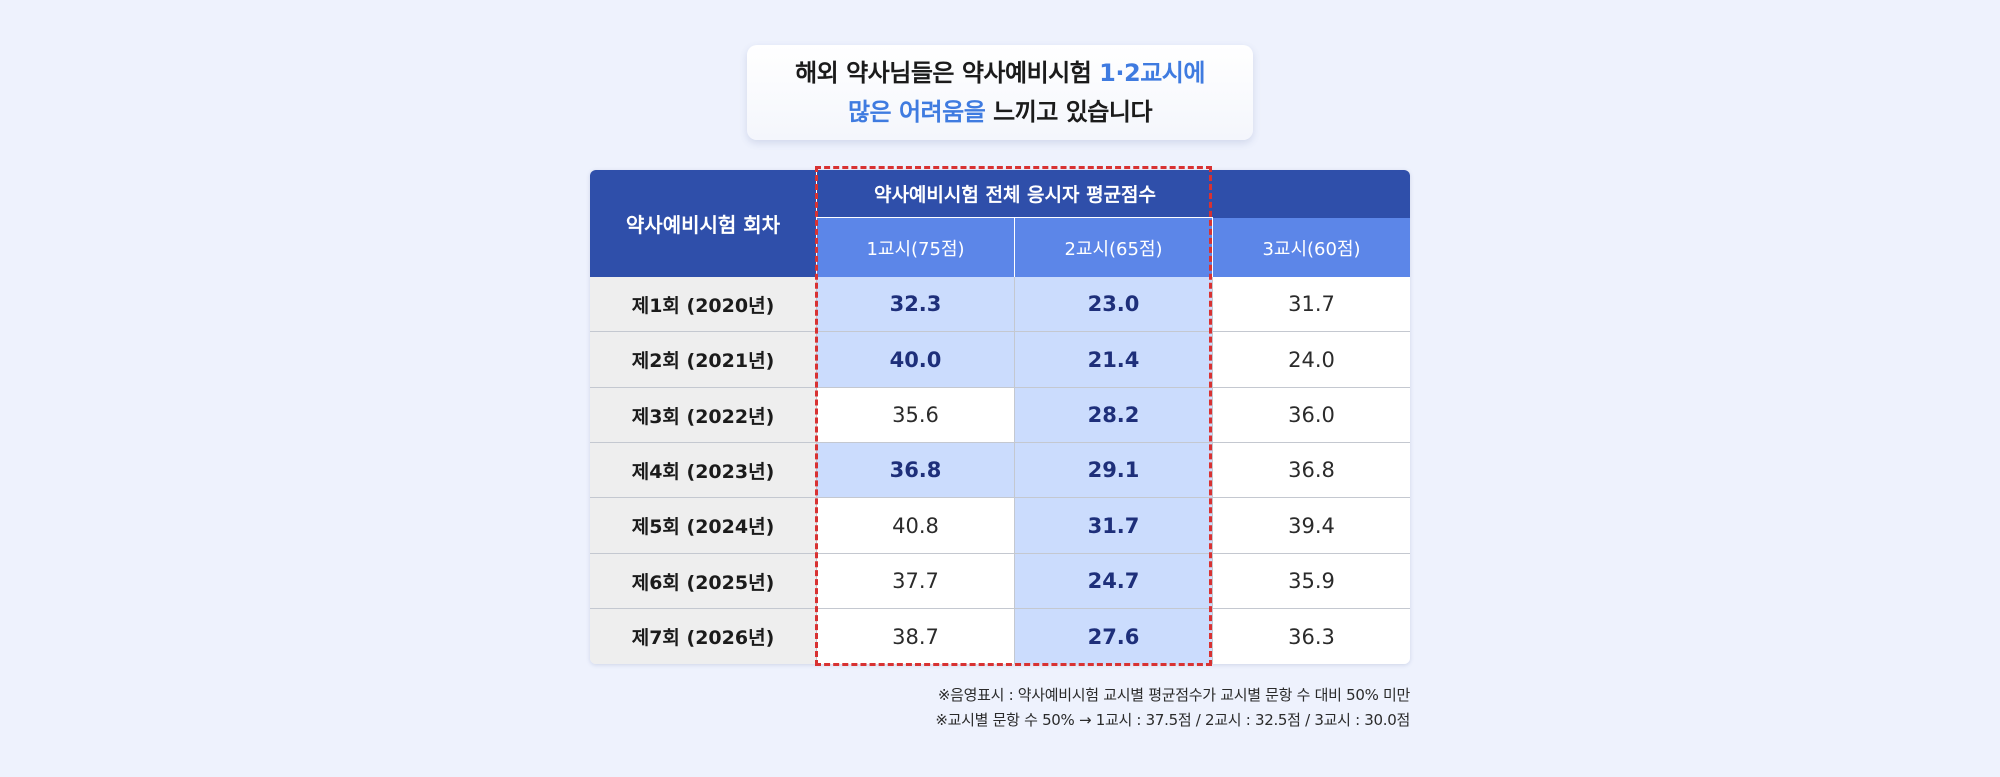 The image size is (2000, 777). I want to click on headline-card: 해외 약사님들은 약사예비시험 1·2교시에 많은 어려움을 느끼고 있습니다, so click(1000, 92).